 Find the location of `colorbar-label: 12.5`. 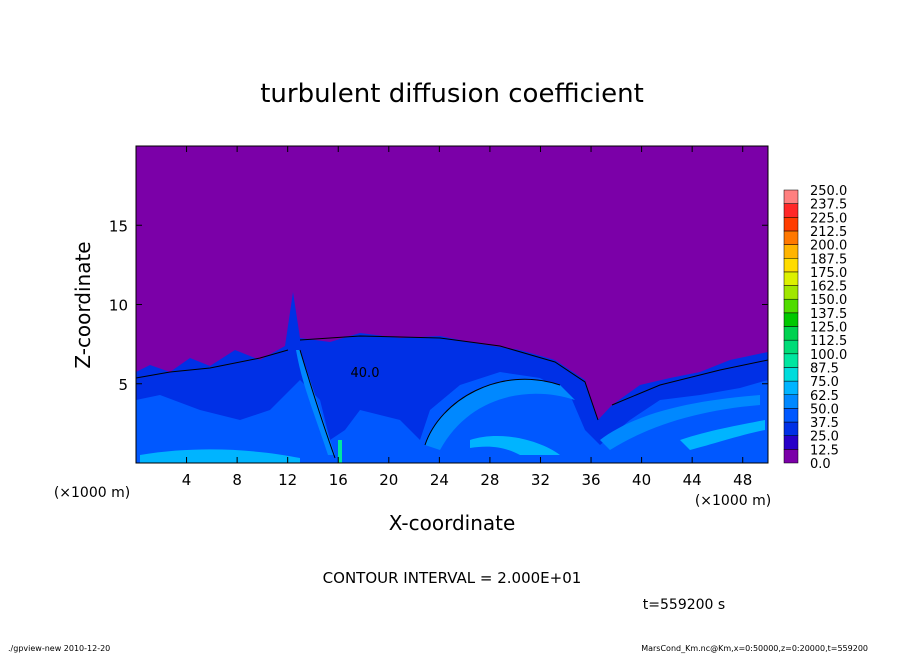

colorbar-label: 12.5 is located at coordinates (824, 450).